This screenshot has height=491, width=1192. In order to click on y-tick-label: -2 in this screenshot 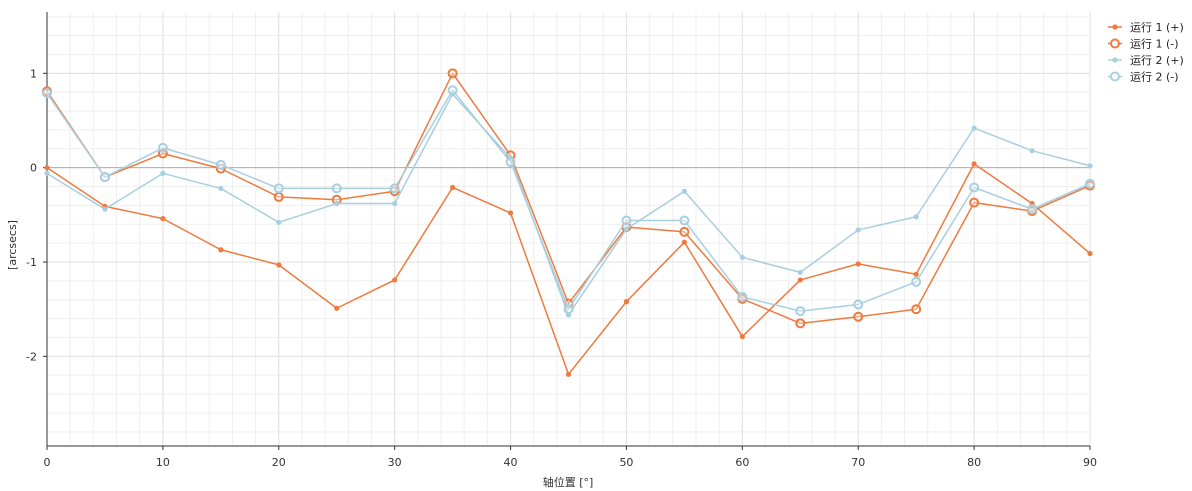, I will do `click(31, 356)`.